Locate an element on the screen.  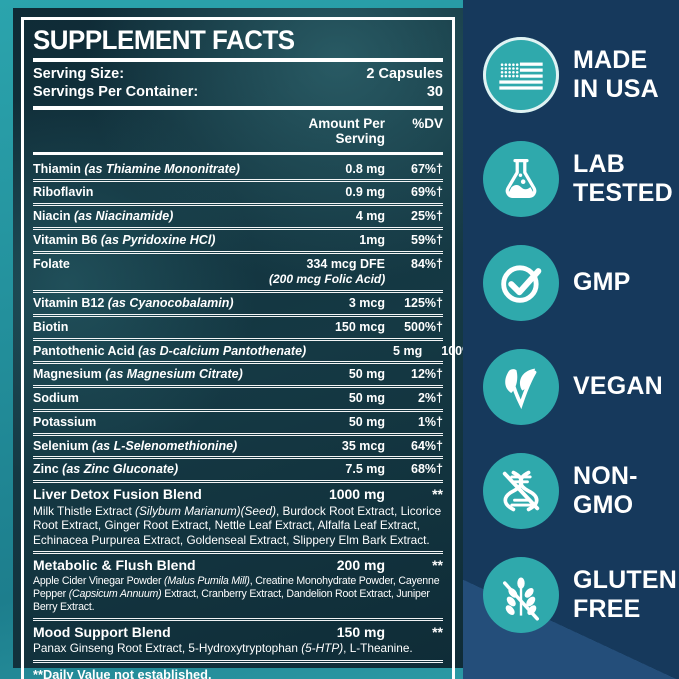
nutrient-dv: 69%† is located at coordinates (427, 192).